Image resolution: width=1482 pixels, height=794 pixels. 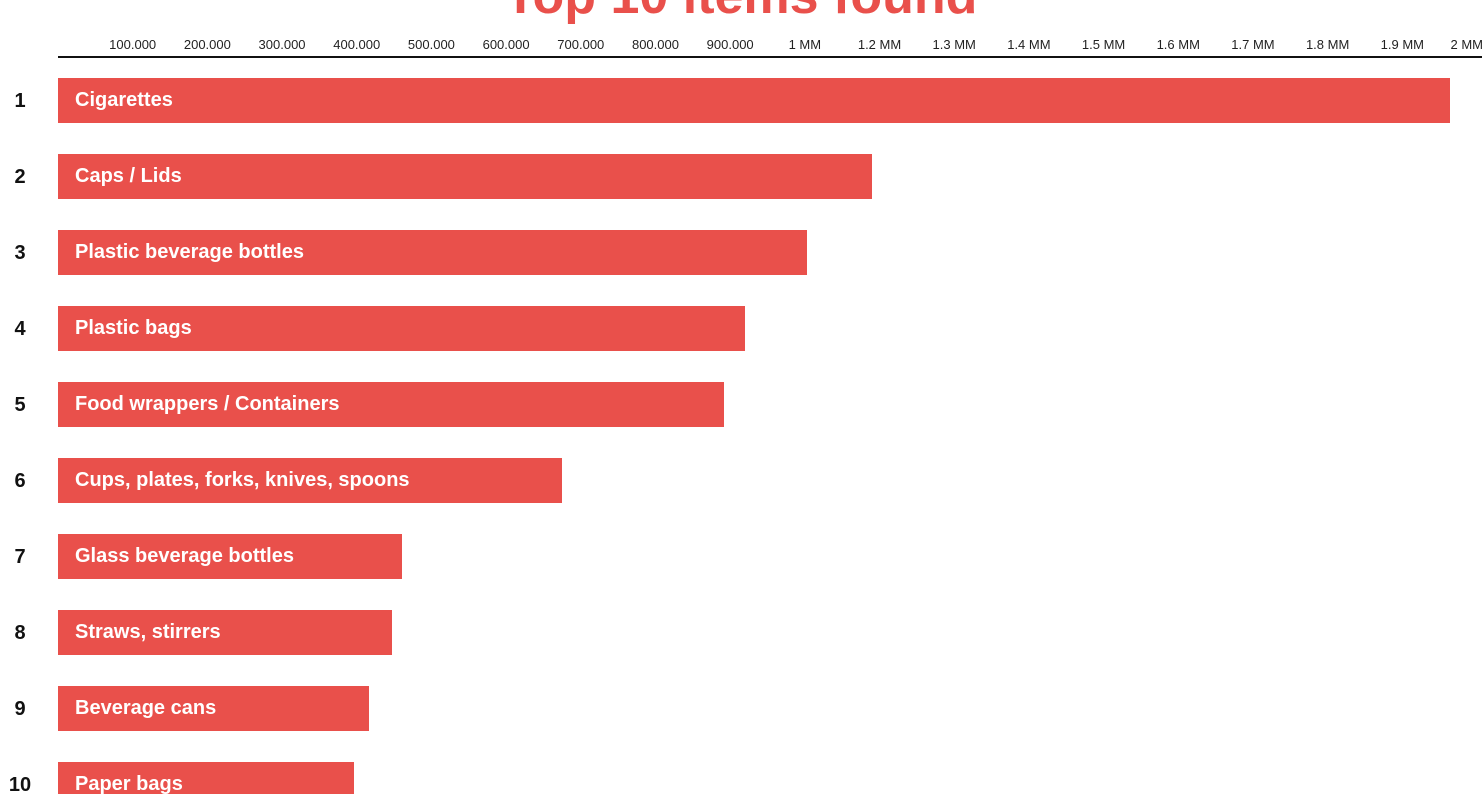 I want to click on x-tick-label: 900.000, so click(x=730, y=44).